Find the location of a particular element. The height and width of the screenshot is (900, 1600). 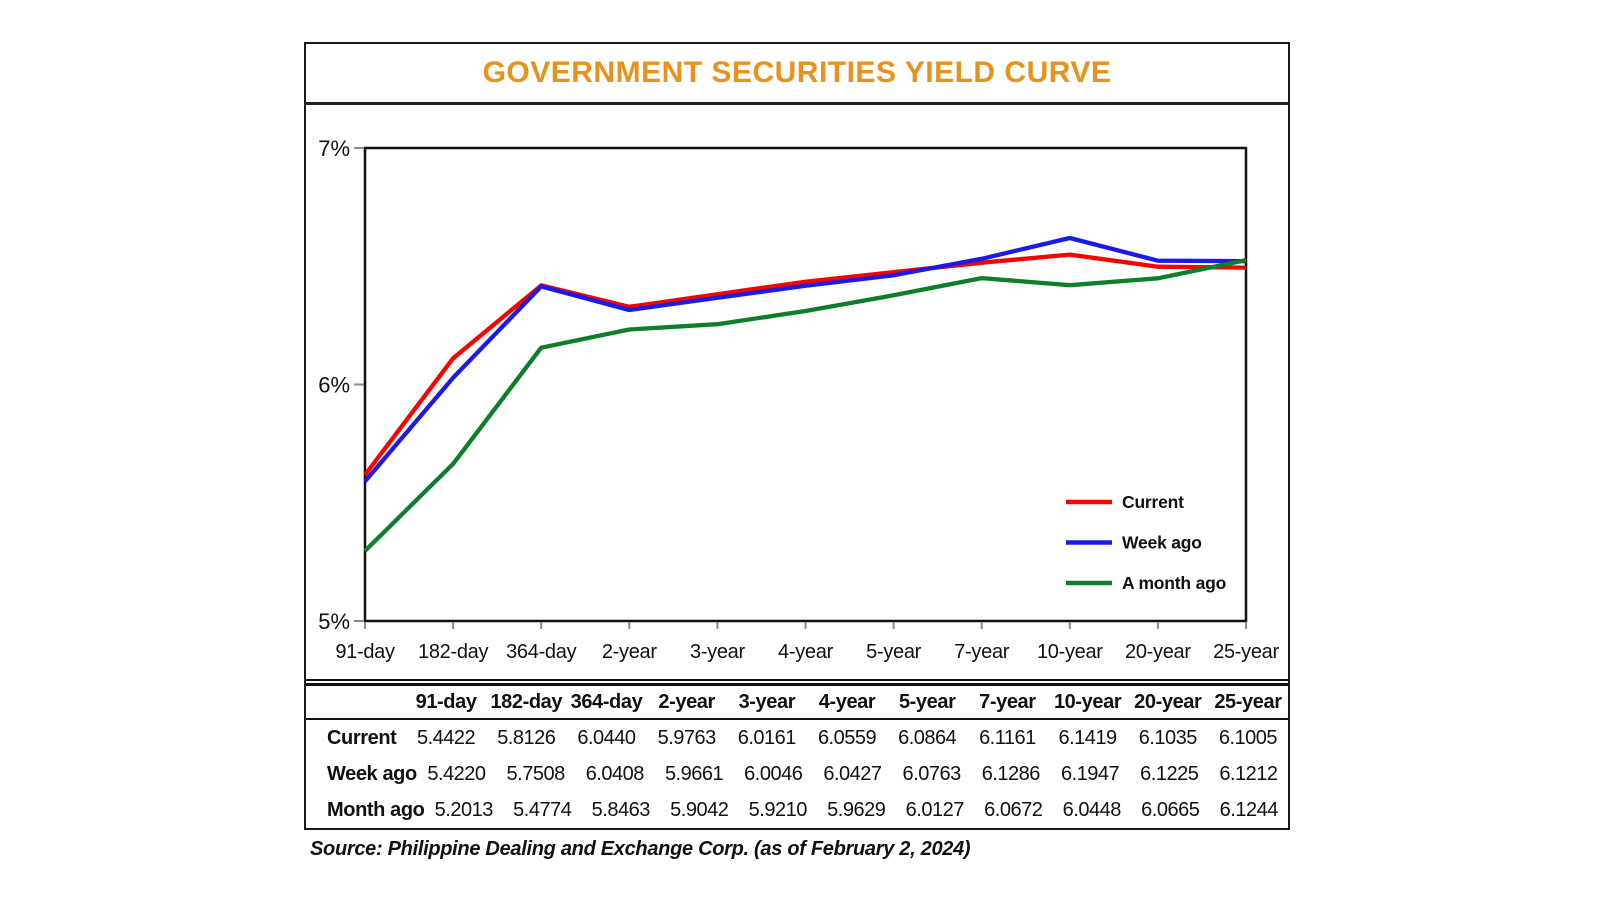

table-cell: 5.2013 is located at coordinates (464, 809).